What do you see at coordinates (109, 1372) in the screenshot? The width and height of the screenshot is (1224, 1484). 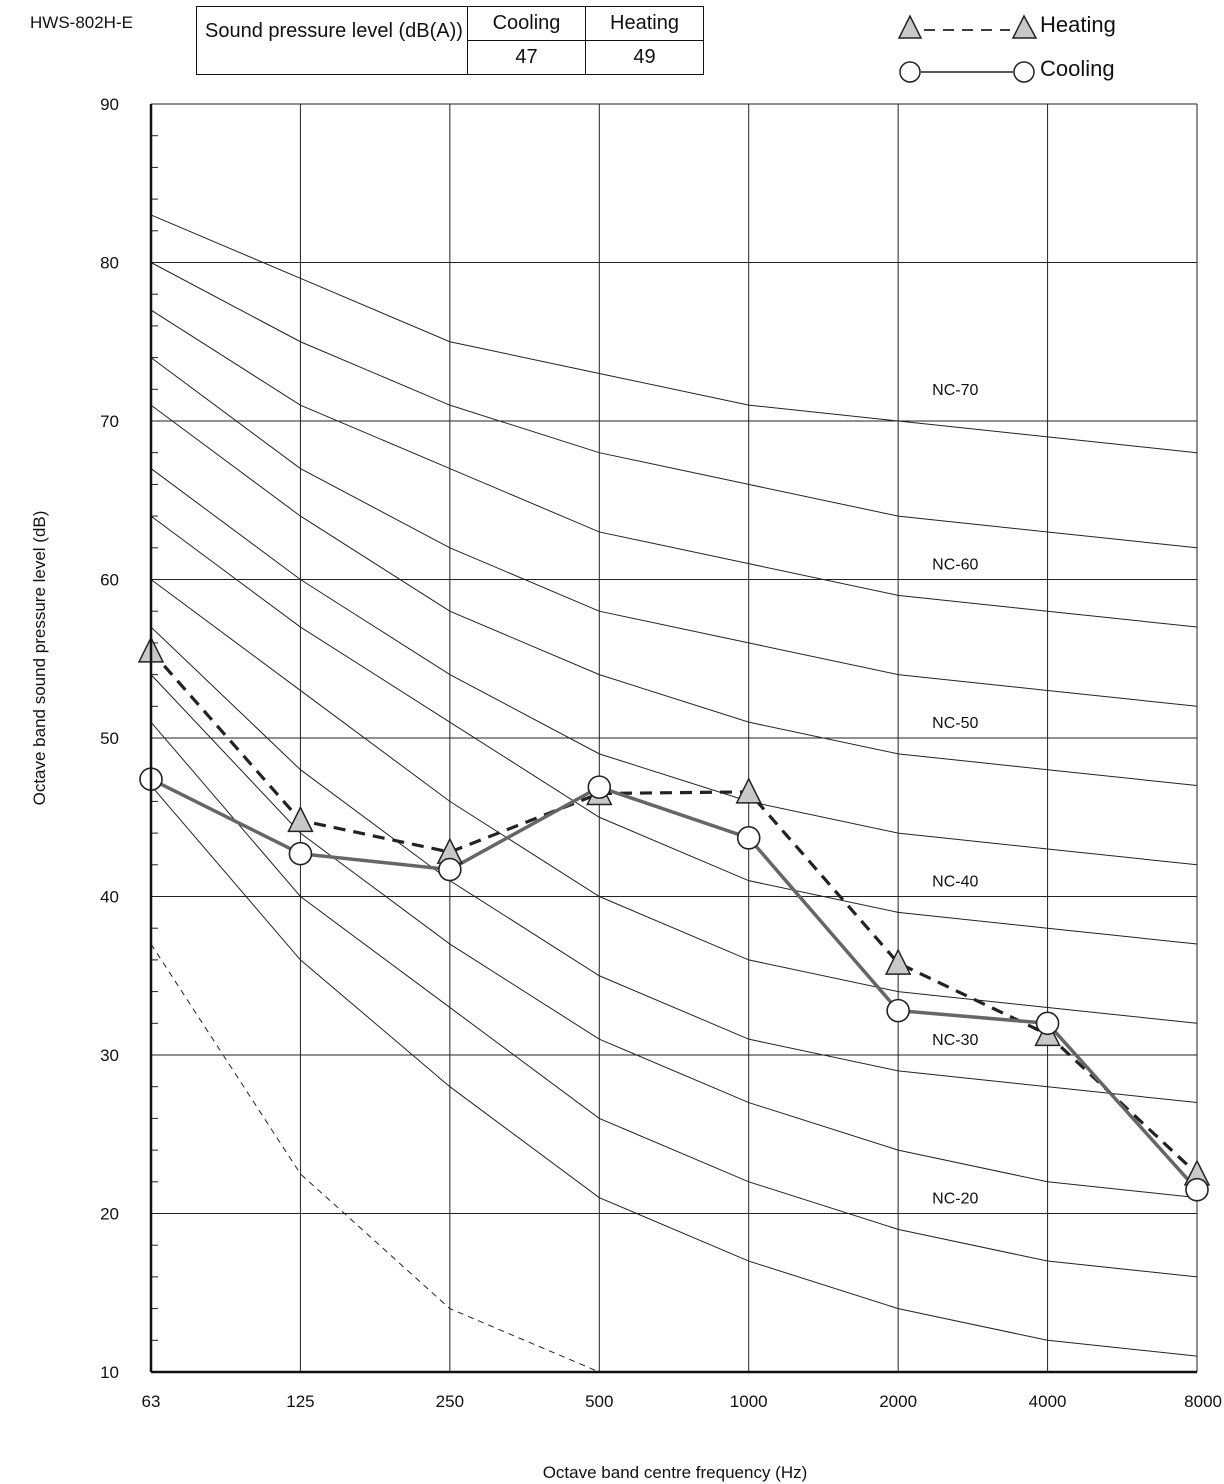 I see `y-tick-label: 10` at bounding box center [109, 1372].